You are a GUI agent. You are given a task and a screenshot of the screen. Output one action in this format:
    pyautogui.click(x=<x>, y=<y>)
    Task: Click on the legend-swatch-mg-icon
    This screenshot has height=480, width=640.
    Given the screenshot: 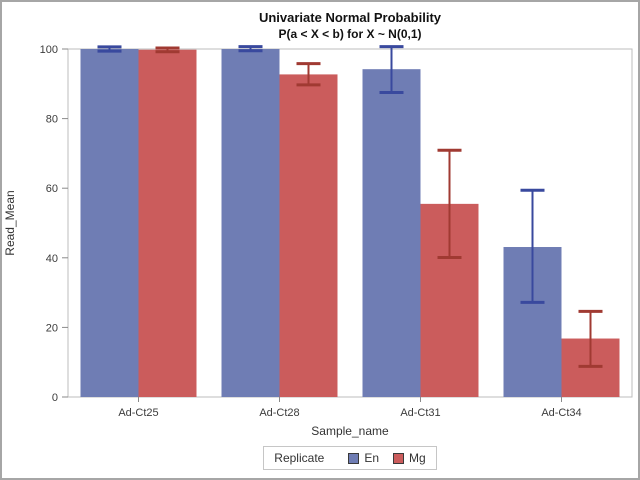 What is the action you would take?
    pyautogui.click(x=399, y=458)
    